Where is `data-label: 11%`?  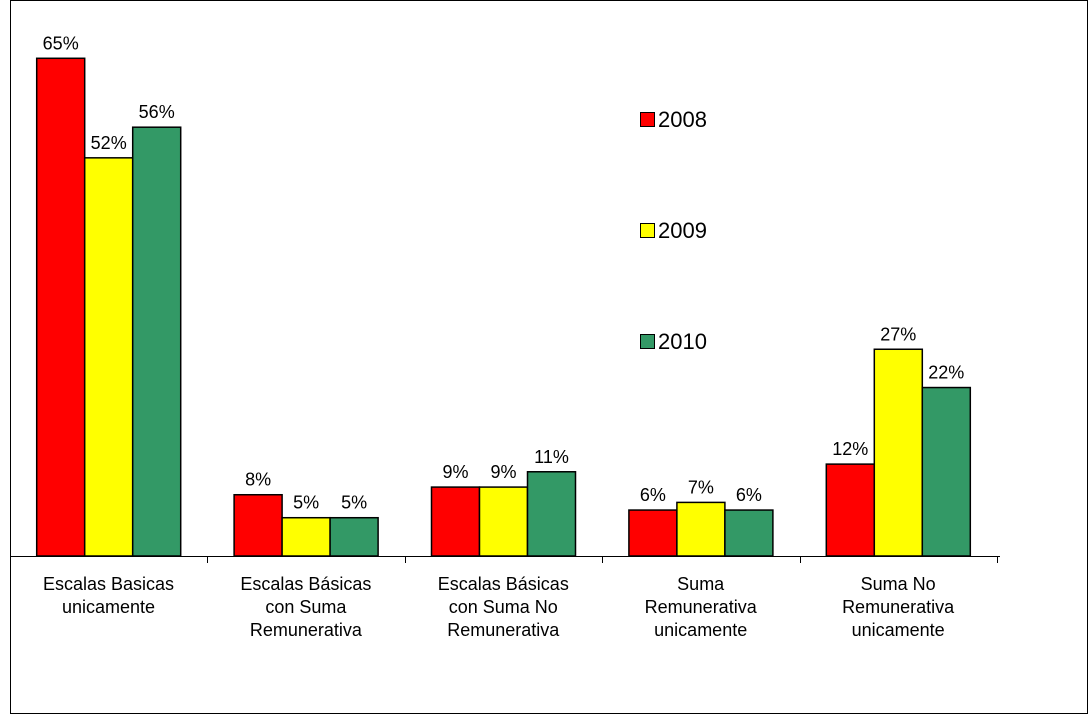
data-label: 11% is located at coordinates (551, 457).